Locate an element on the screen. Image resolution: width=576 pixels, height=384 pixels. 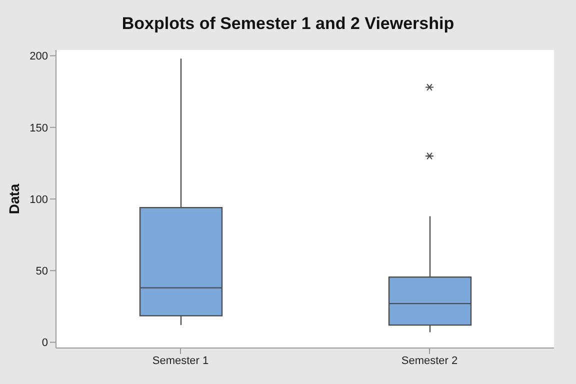
y-tick-label: 0 is located at coordinates (45, 343).